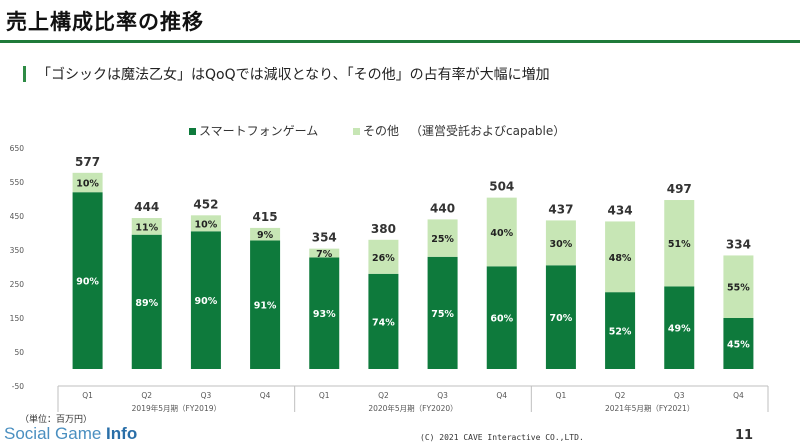 The image size is (800, 448). I want to click on y-tick-label: 650, so click(17, 148).